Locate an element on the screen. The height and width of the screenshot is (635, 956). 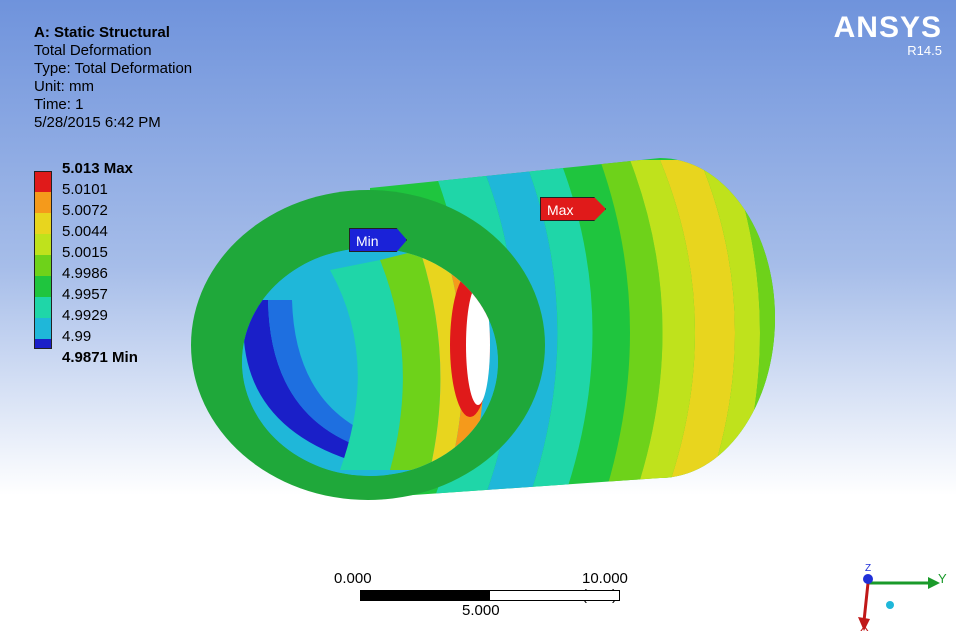
legend-item: 5.0072 is located at coordinates (114, 218).